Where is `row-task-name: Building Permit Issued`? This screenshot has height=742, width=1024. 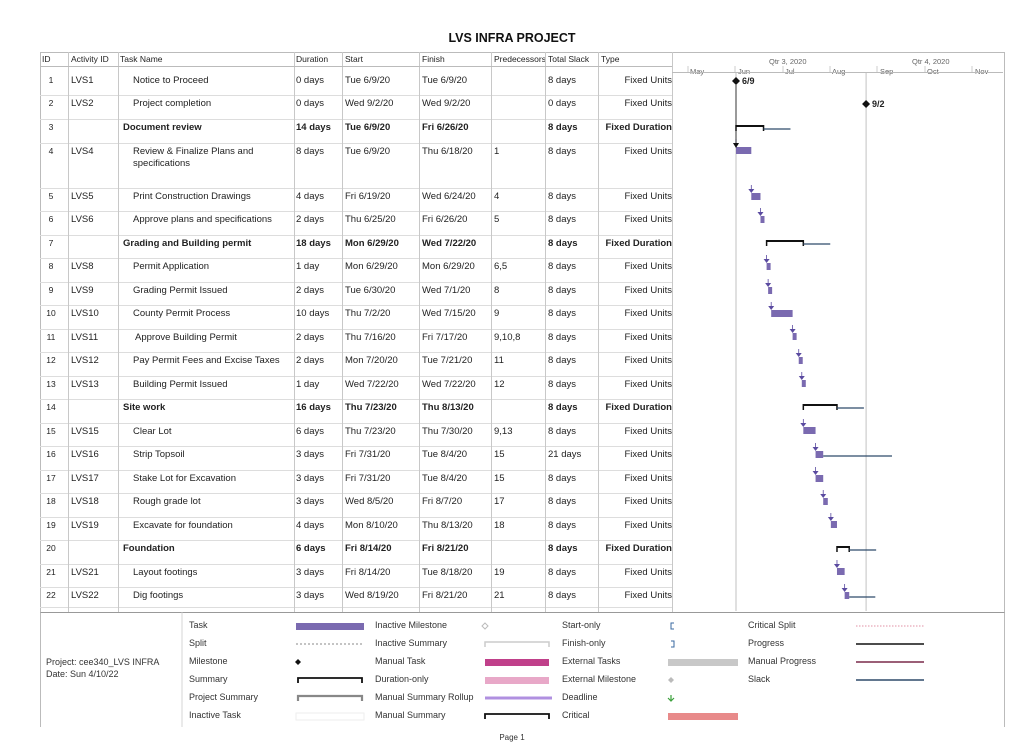
row-task-name: Building Permit Issued is located at coordinates (180, 384).